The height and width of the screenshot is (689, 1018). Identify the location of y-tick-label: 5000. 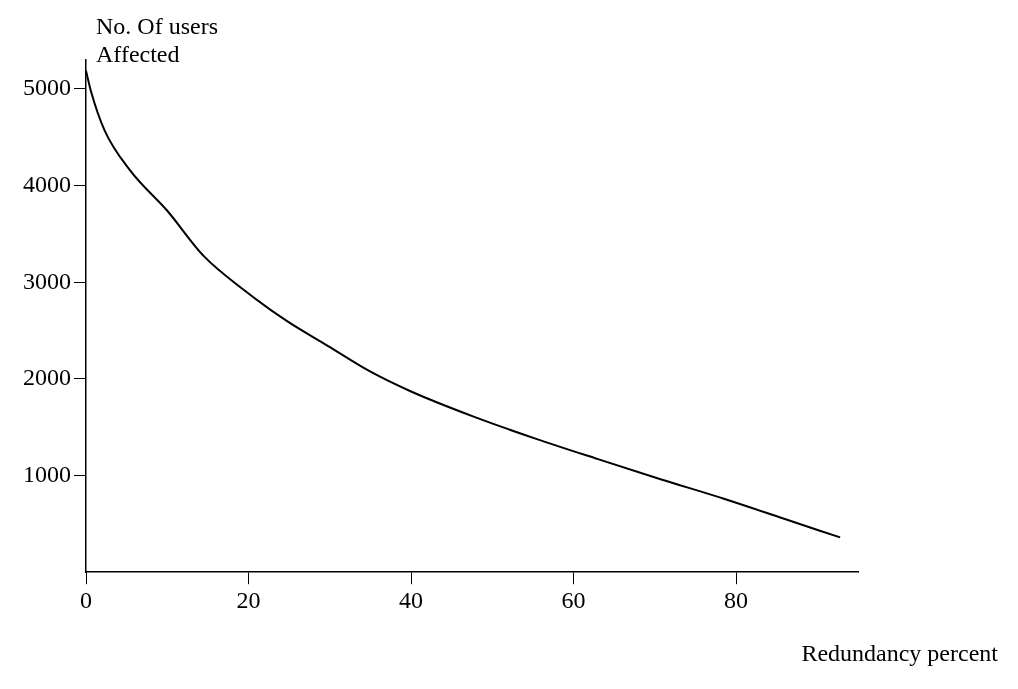
(47, 87).